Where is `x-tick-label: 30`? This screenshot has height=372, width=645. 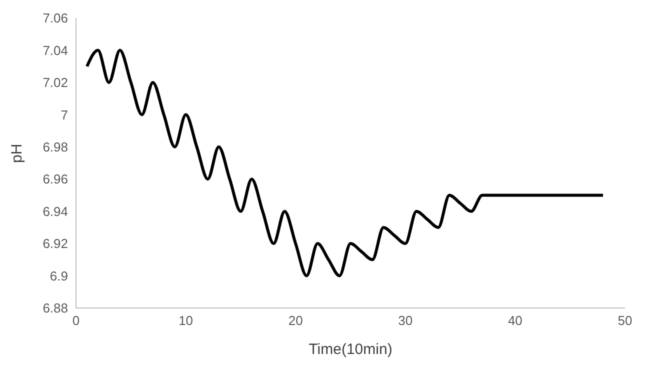
x-tick-label: 30 is located at coordinates (405, 320).